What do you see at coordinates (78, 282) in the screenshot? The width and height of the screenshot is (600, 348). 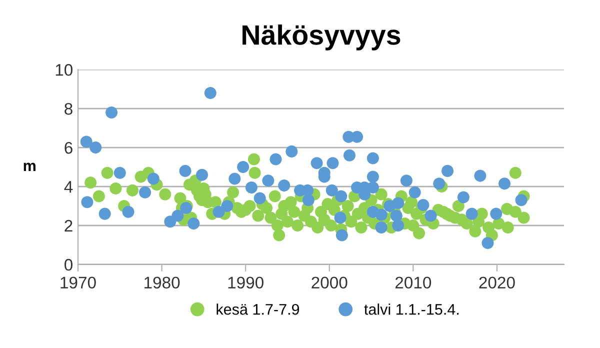 I see `x-tick-label: 1970` at bounding box center [78, 282].